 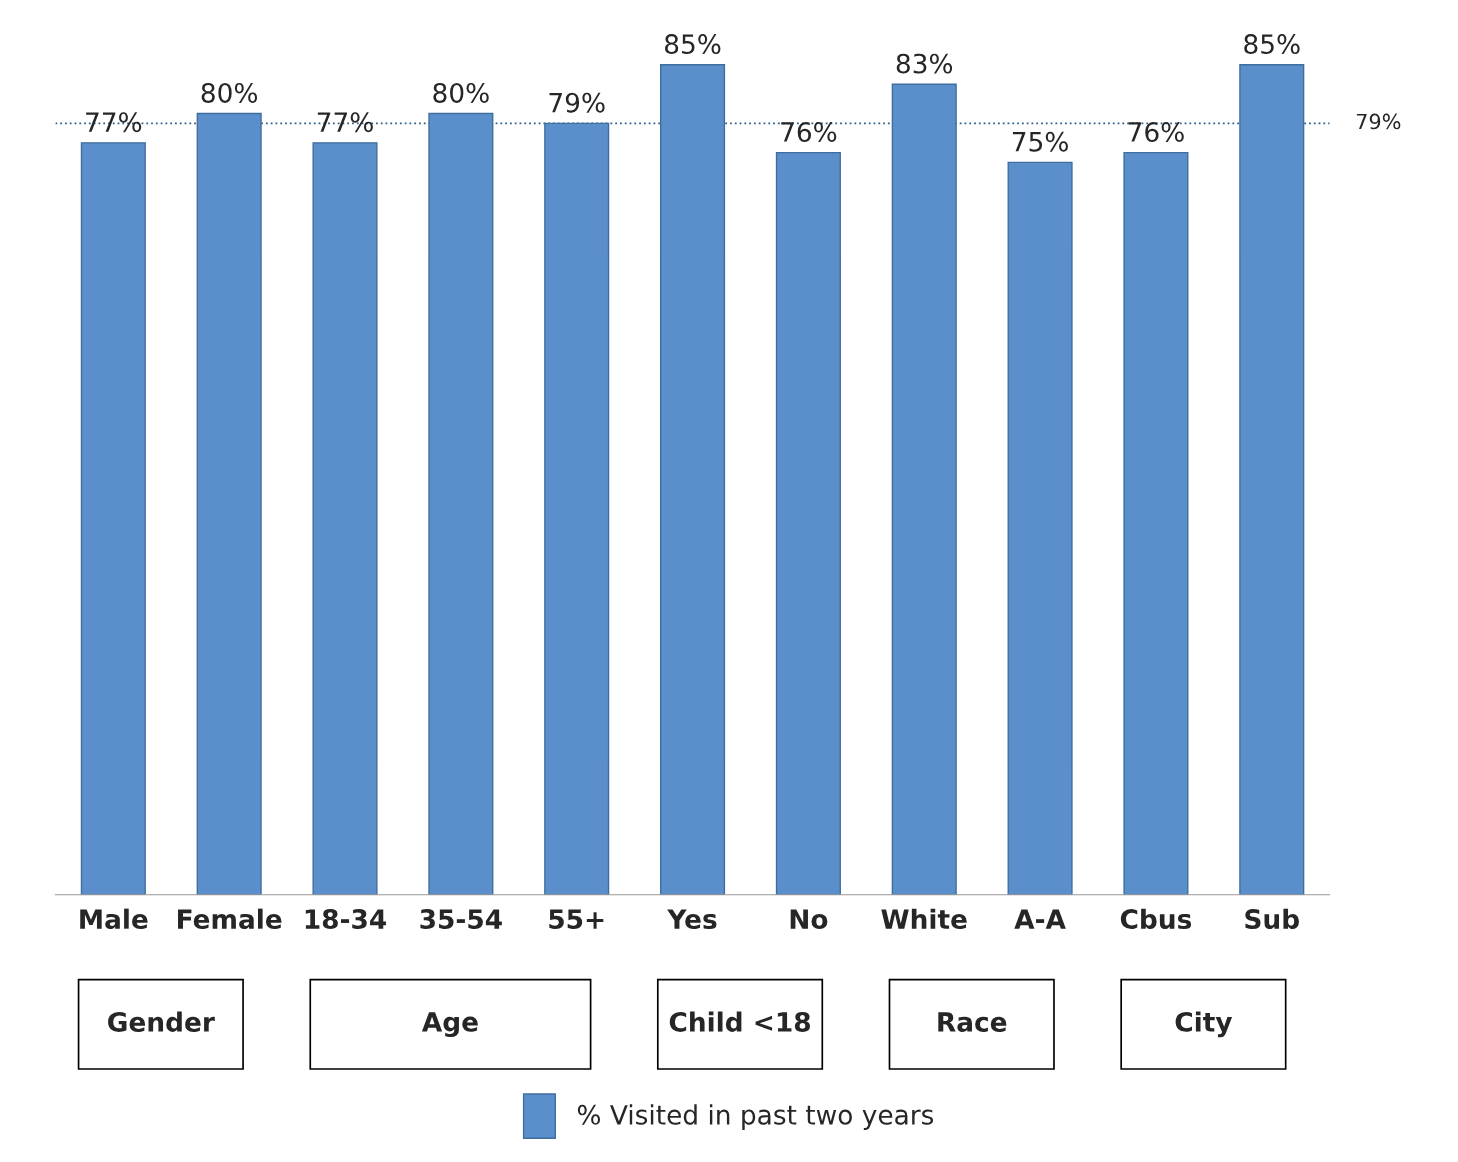 What do you see at coordinates (114, 919) in the screenshot?
I see `x-tick-label: Male` at bounding box center [114, 919].